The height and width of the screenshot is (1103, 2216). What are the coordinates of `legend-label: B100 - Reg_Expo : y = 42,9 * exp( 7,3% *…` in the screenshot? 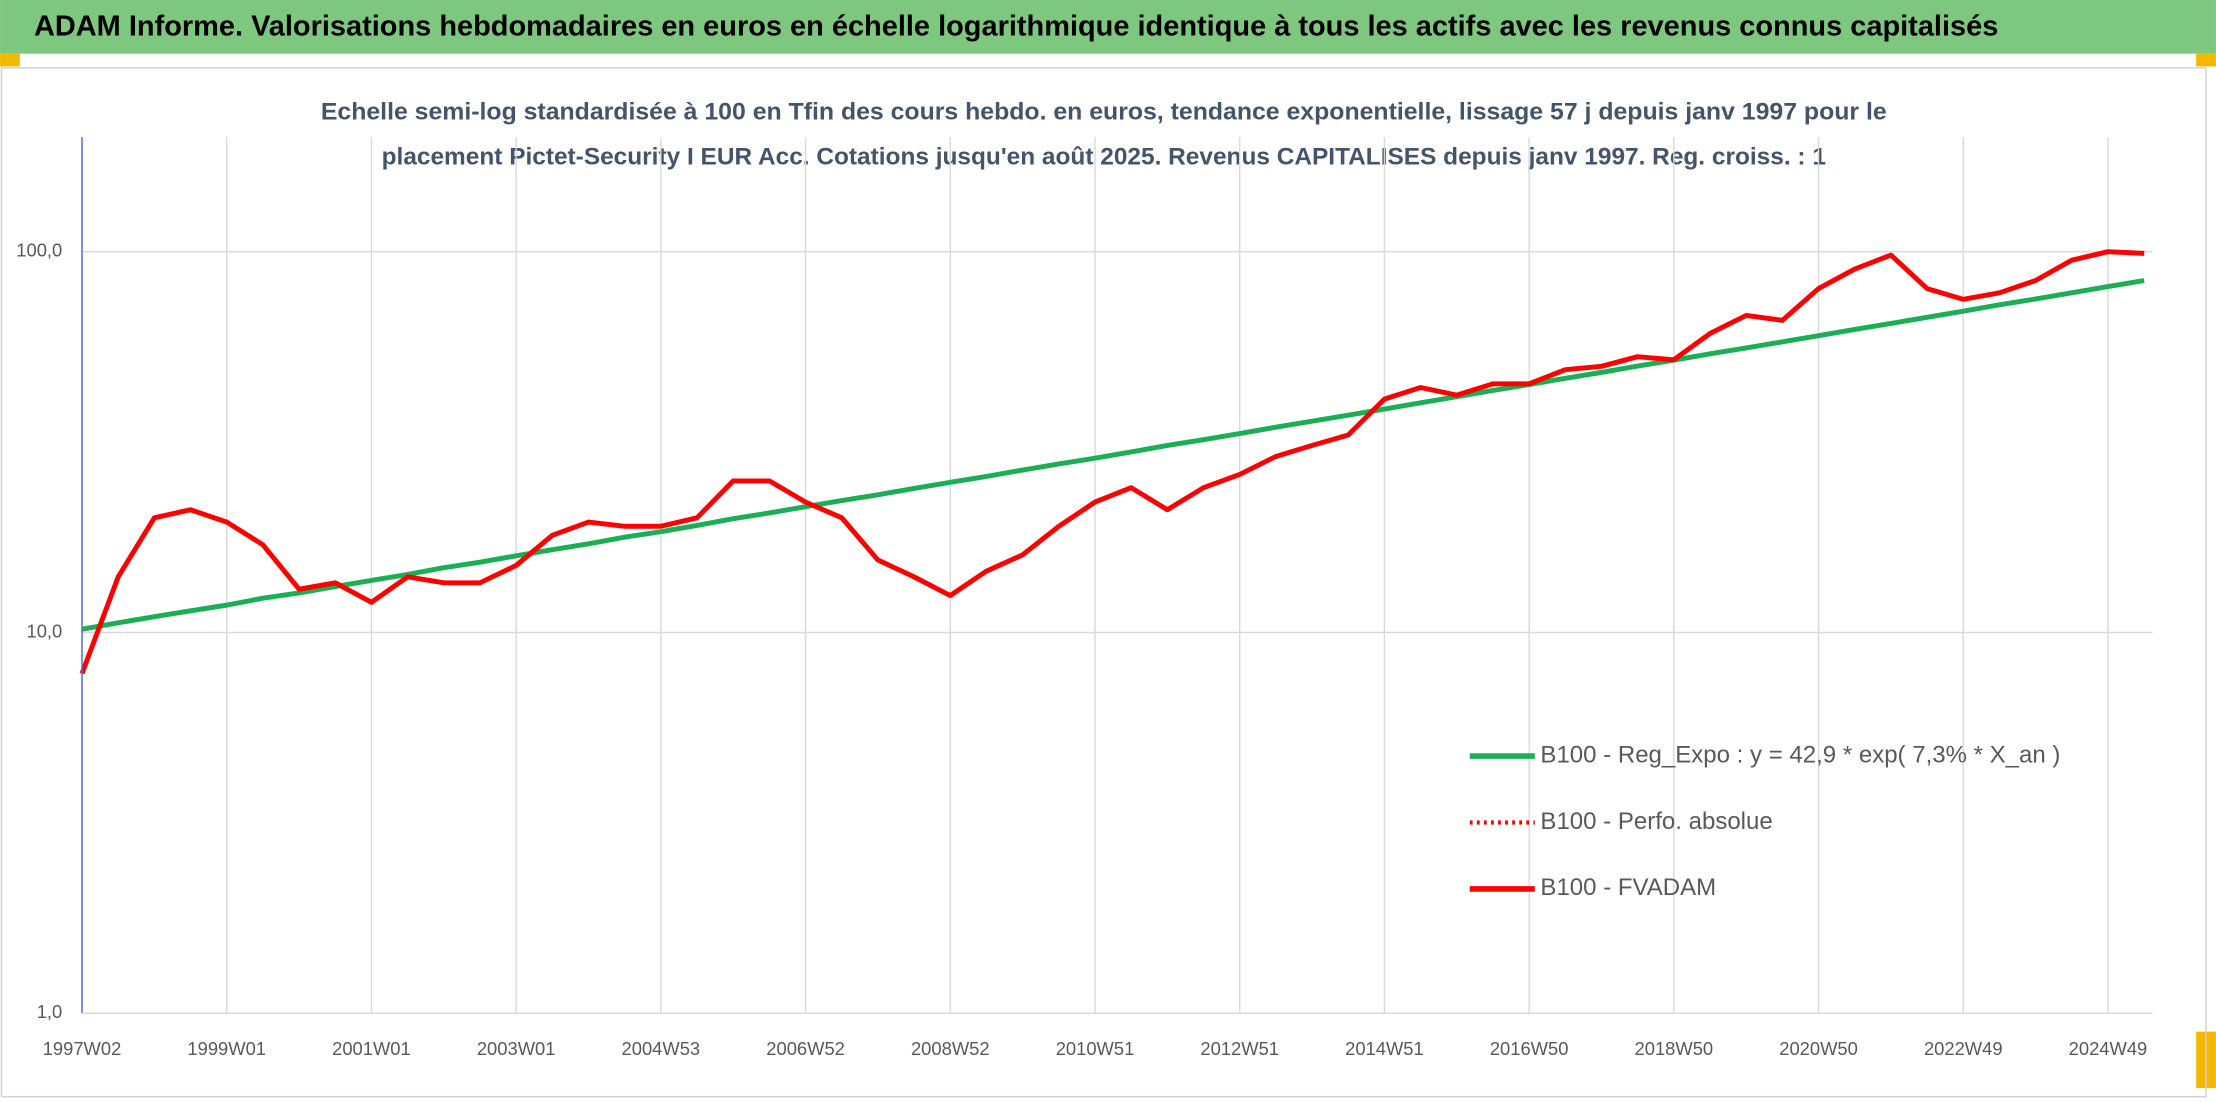 It's located at (1800, 754).